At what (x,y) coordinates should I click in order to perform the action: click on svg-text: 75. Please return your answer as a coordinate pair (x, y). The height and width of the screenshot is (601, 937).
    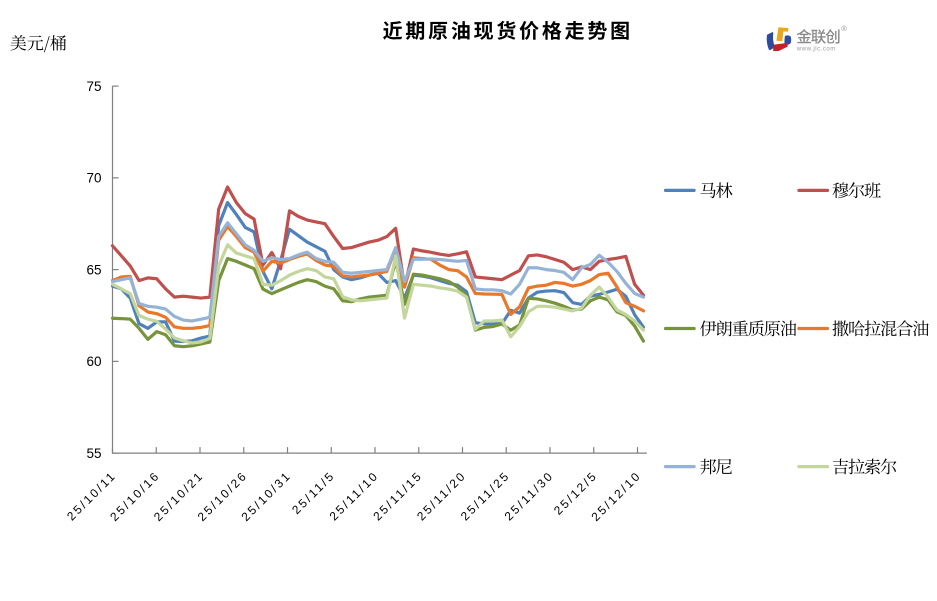
    Looking at the image, I should click on (93, 86).